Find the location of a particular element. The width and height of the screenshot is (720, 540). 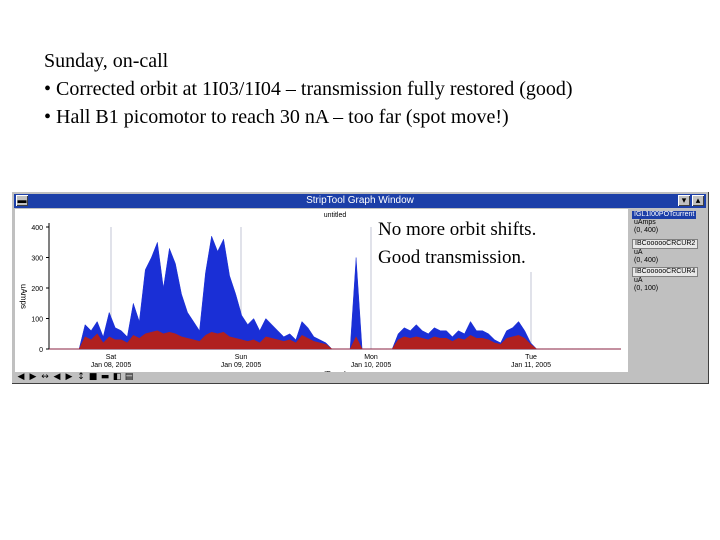

legend-signal-name: IBCoooooCRCUR4 is located at coordinates (665, 272).